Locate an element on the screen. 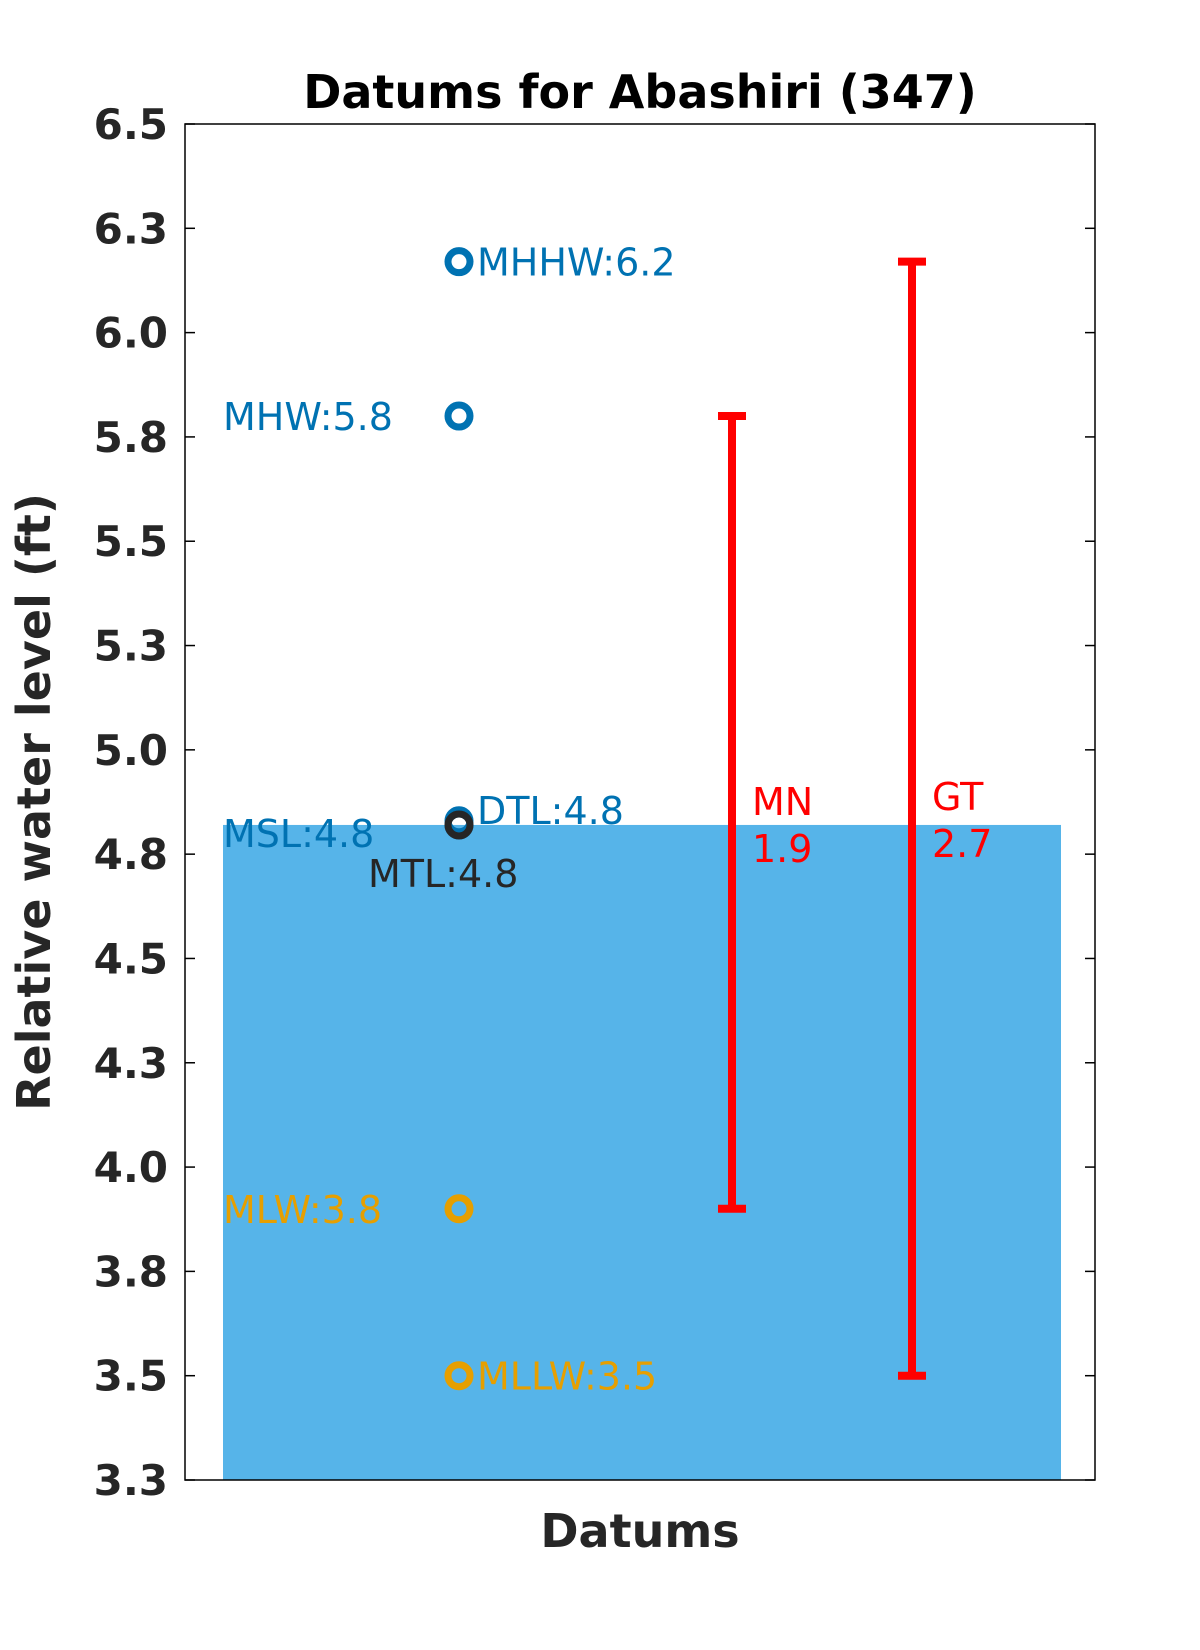 Image resolution: width=1200 pixels, height=1650 pixels. y-tick-label: 4.5 is located at coordinates (131, 958).